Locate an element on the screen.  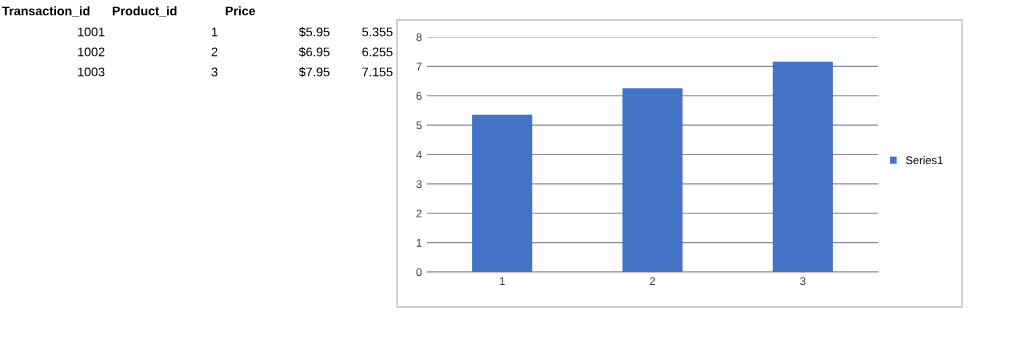
text: 5.355 is located at coordinates (377, 32).